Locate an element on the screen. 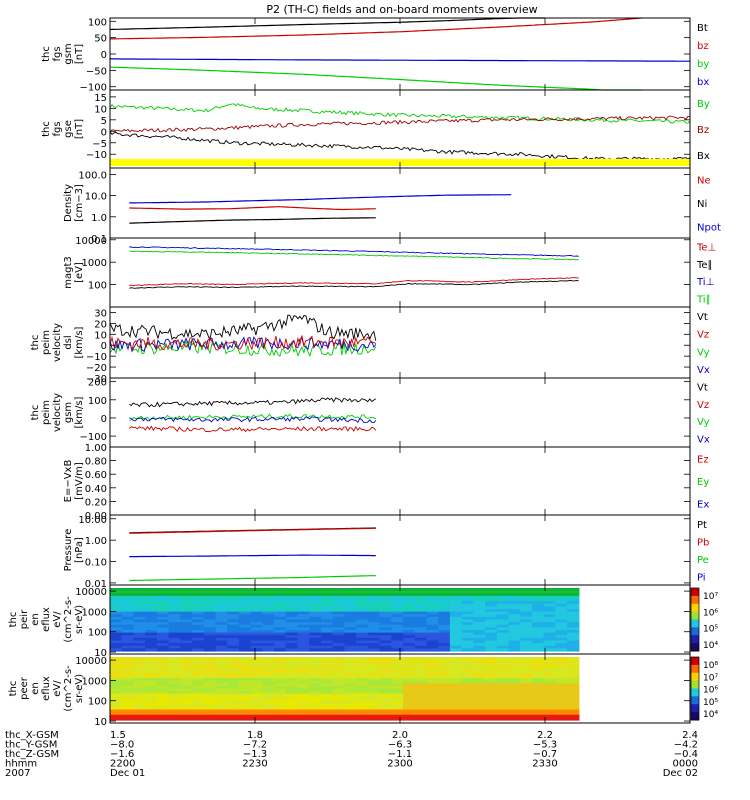 The image size is (750, 800). y-axis-label: Density is located at coordinates (68, 203).